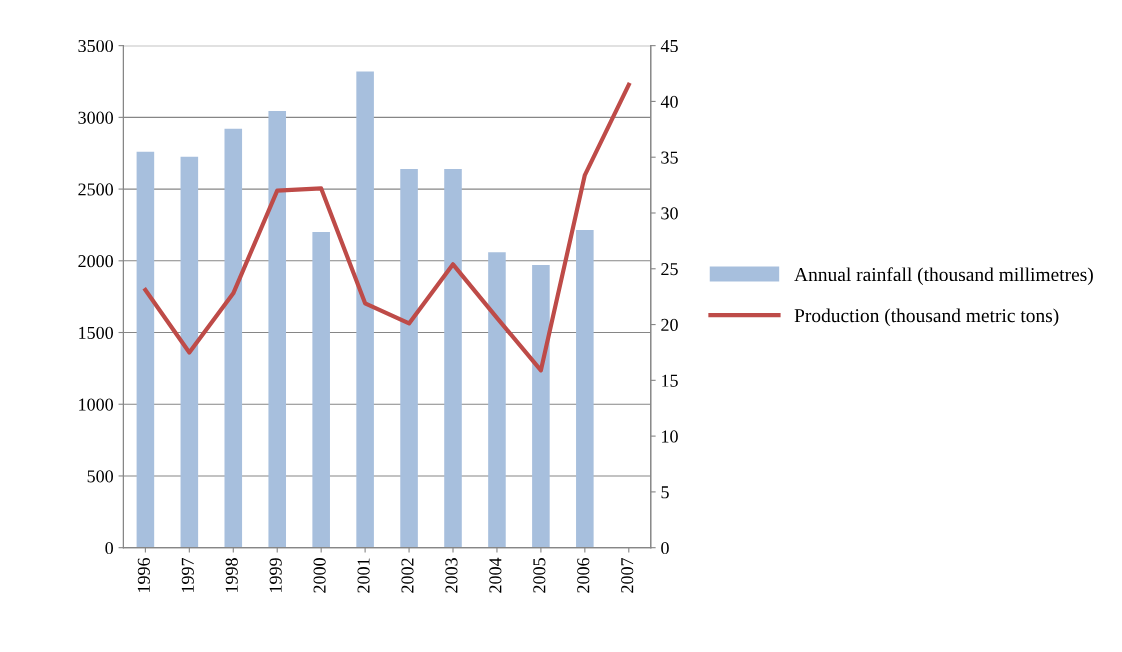  What do you see at coordinates (627, 575) in the screenshot?
I see `x-tick-label: 2007` at bounding box center [627, 575].